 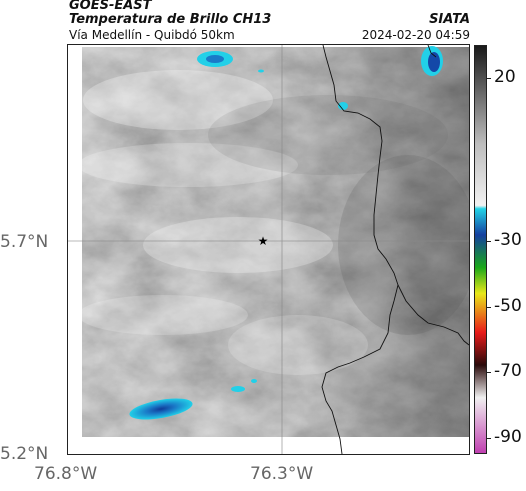 I want to click on lat-tick-5.2: 5.2°N, so click(x=24, y=454).